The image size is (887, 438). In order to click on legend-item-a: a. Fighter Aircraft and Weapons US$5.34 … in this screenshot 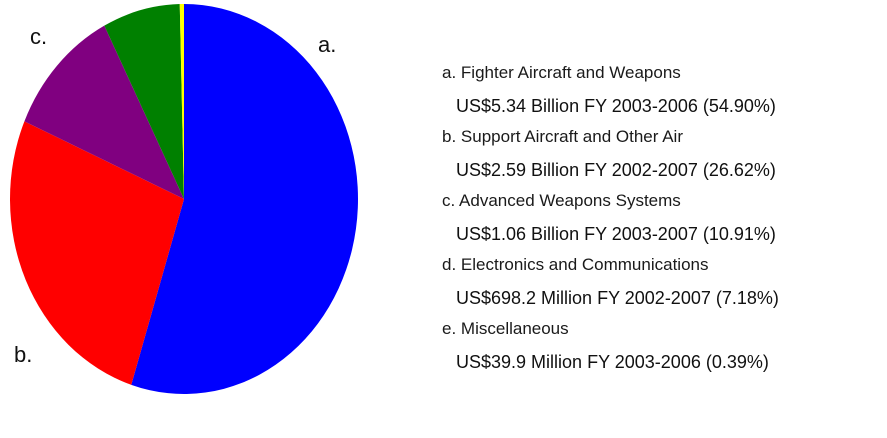, I will do `click(662, 94)`.